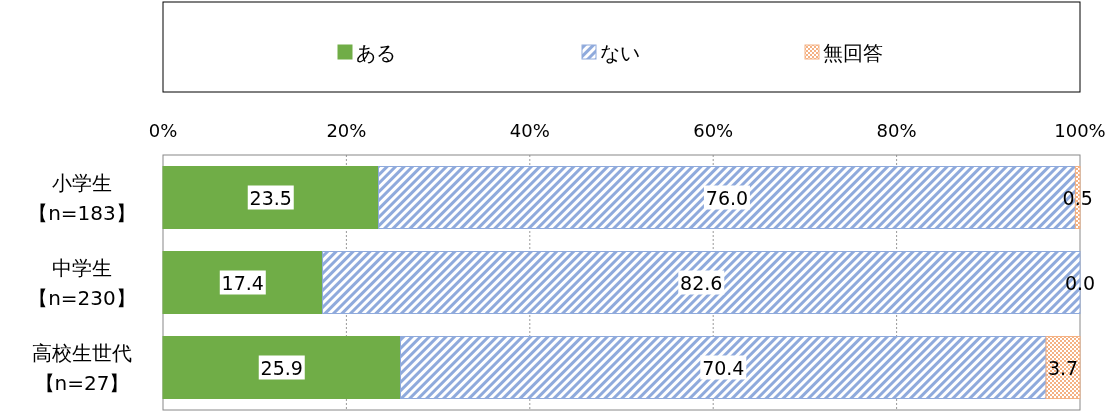 The image size is (1111, 411). Describe the element at coordinates (896, 130) in the screenshot. I see `x-tick-label: 80%` at that location.